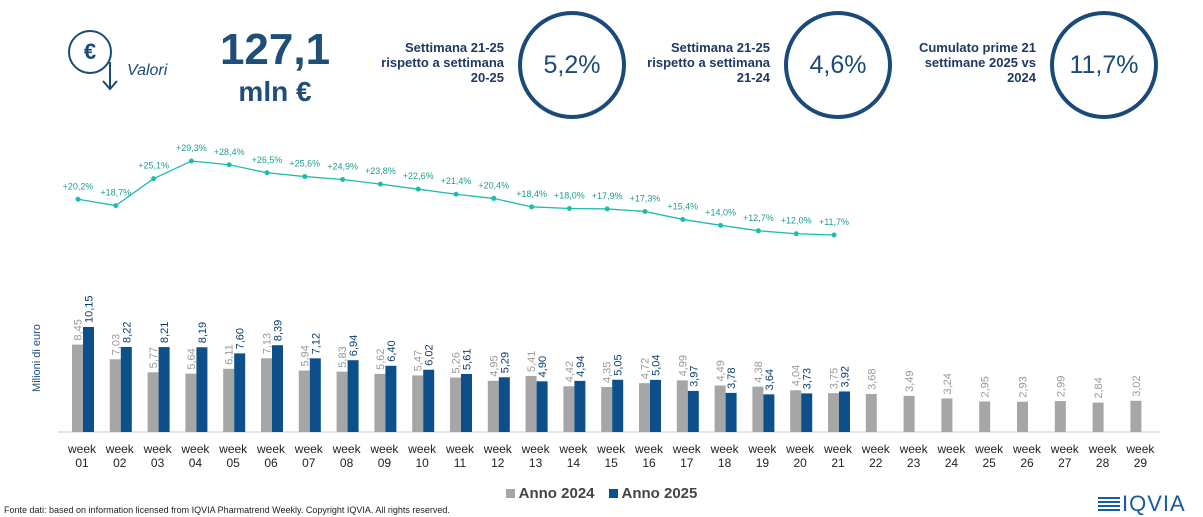  What do you see at coordinates (229, 152) in the screenshot?
I see `growth-label: +28,4%` at bounding box center [229, 152].